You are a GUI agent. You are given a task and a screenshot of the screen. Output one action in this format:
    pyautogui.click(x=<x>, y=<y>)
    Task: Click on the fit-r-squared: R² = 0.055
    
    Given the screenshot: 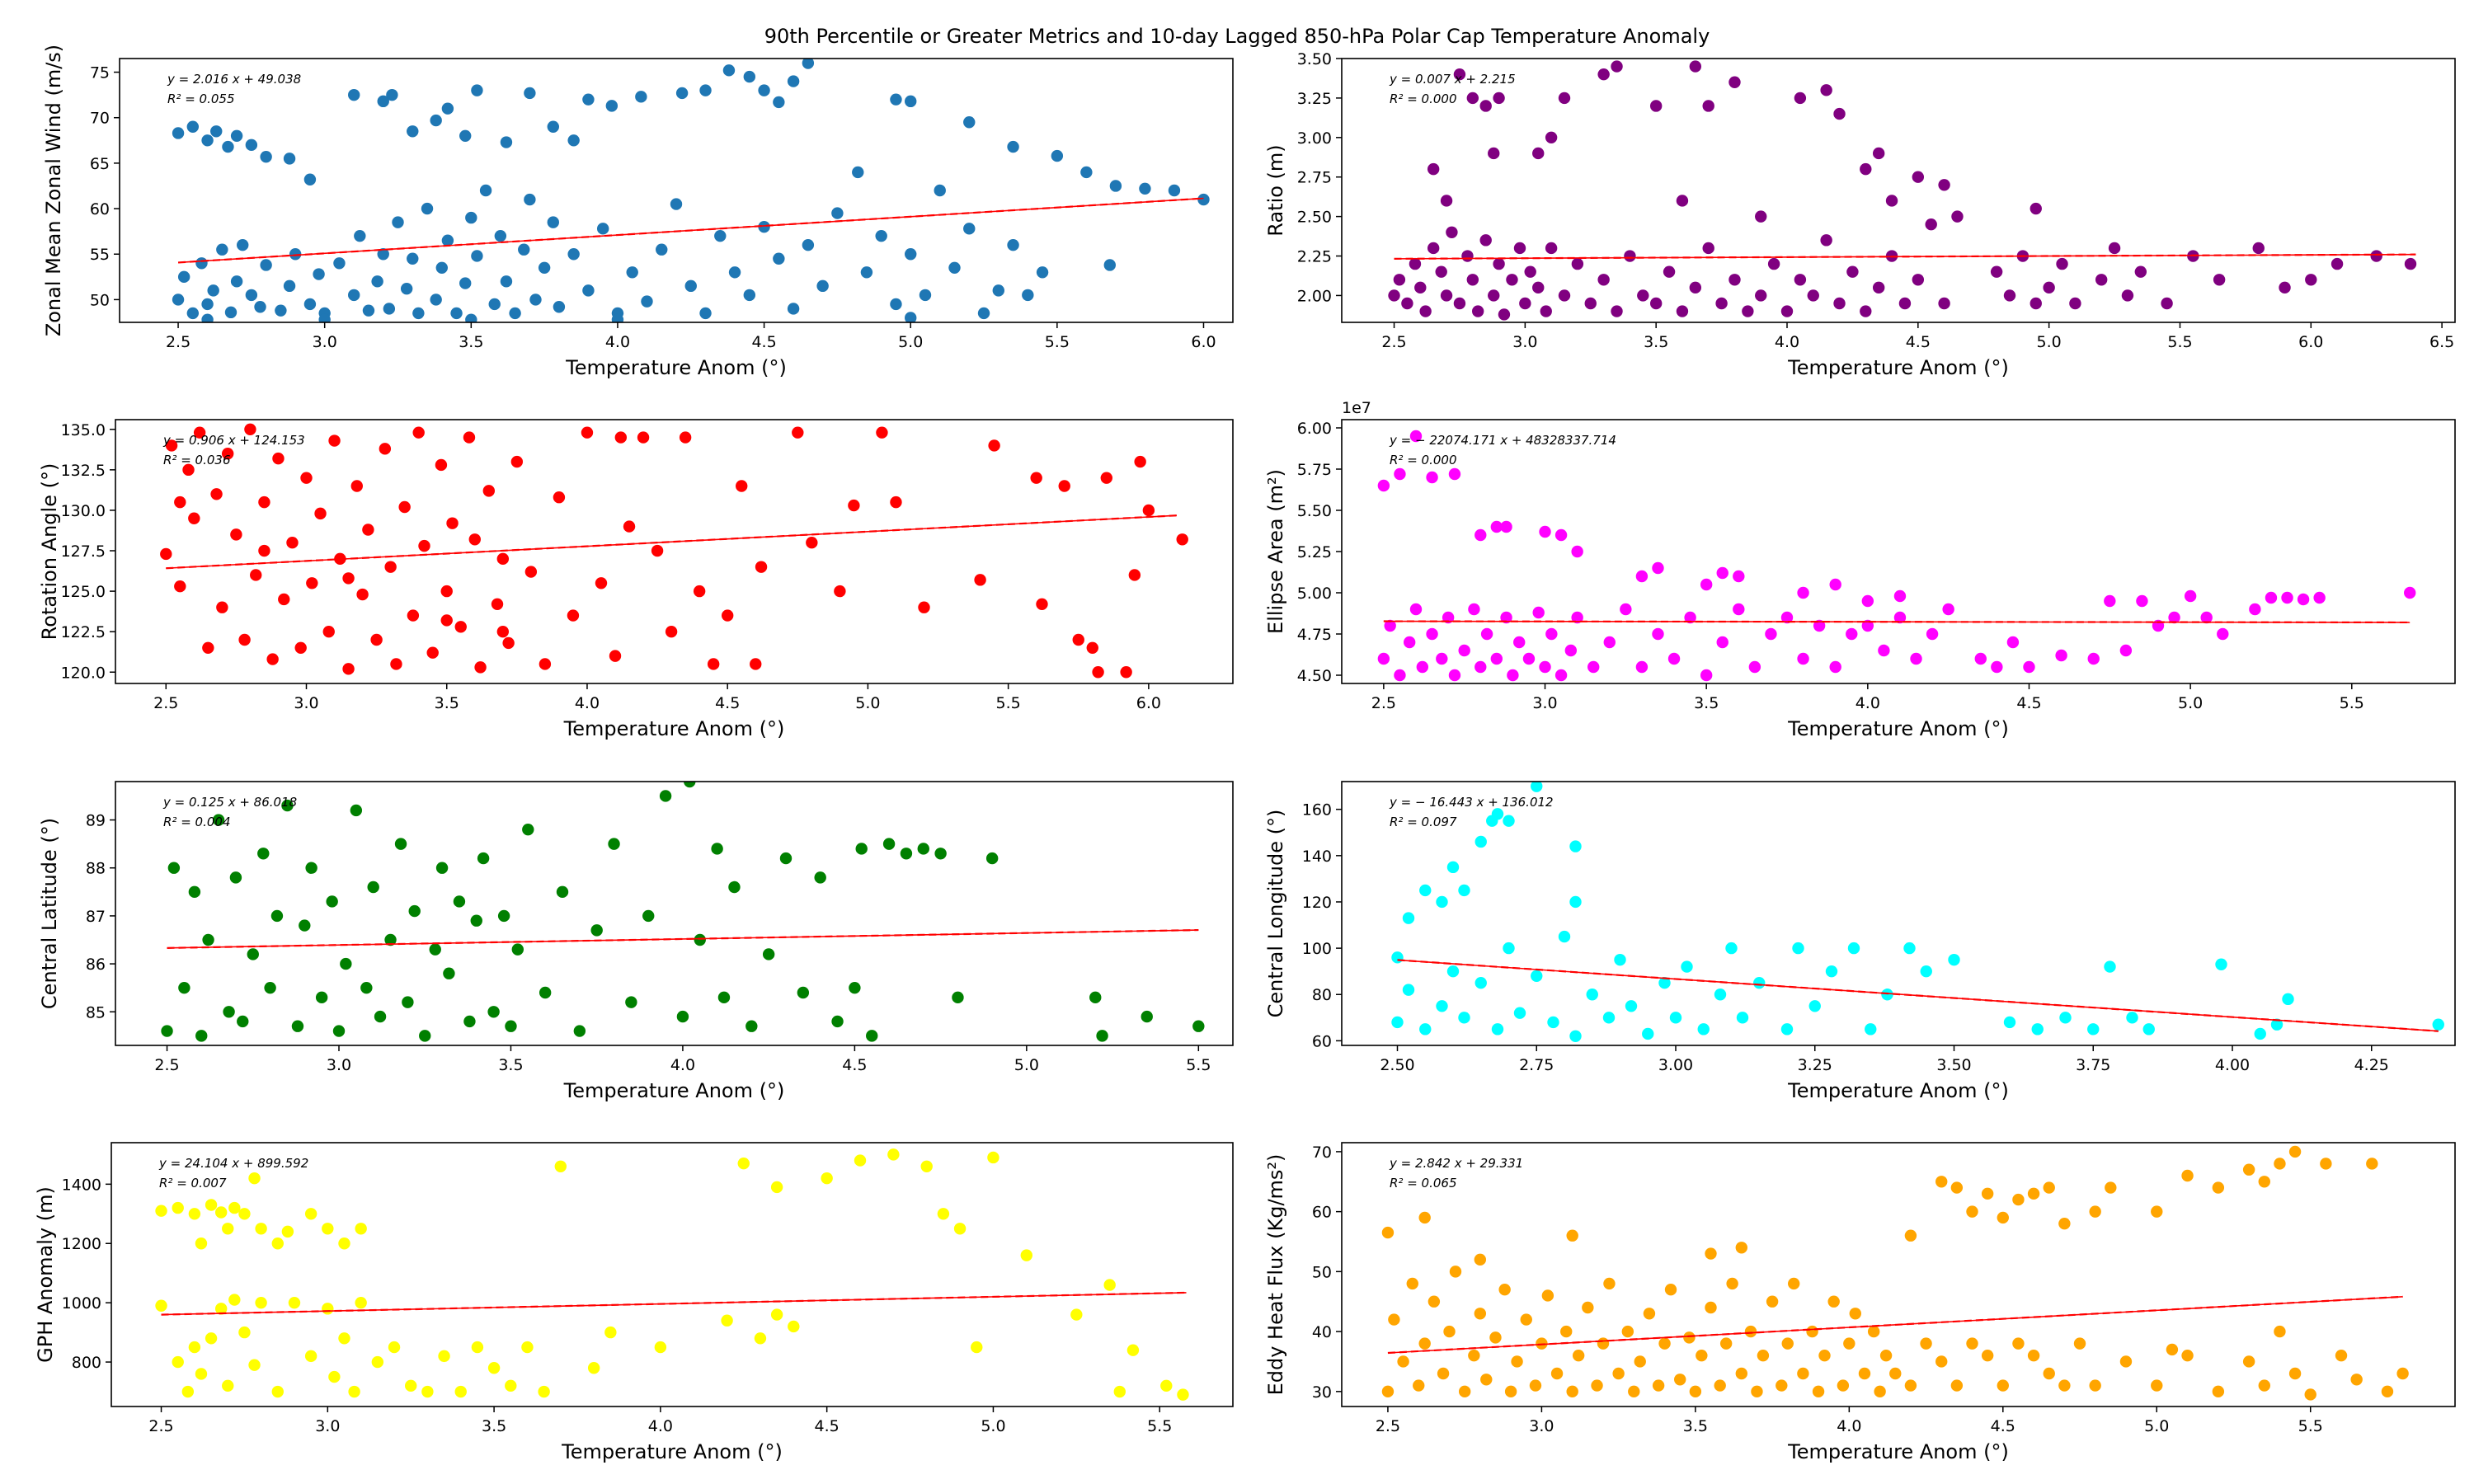 What is the action you would take?
    pyautogui.click(x=200, y=99)
    